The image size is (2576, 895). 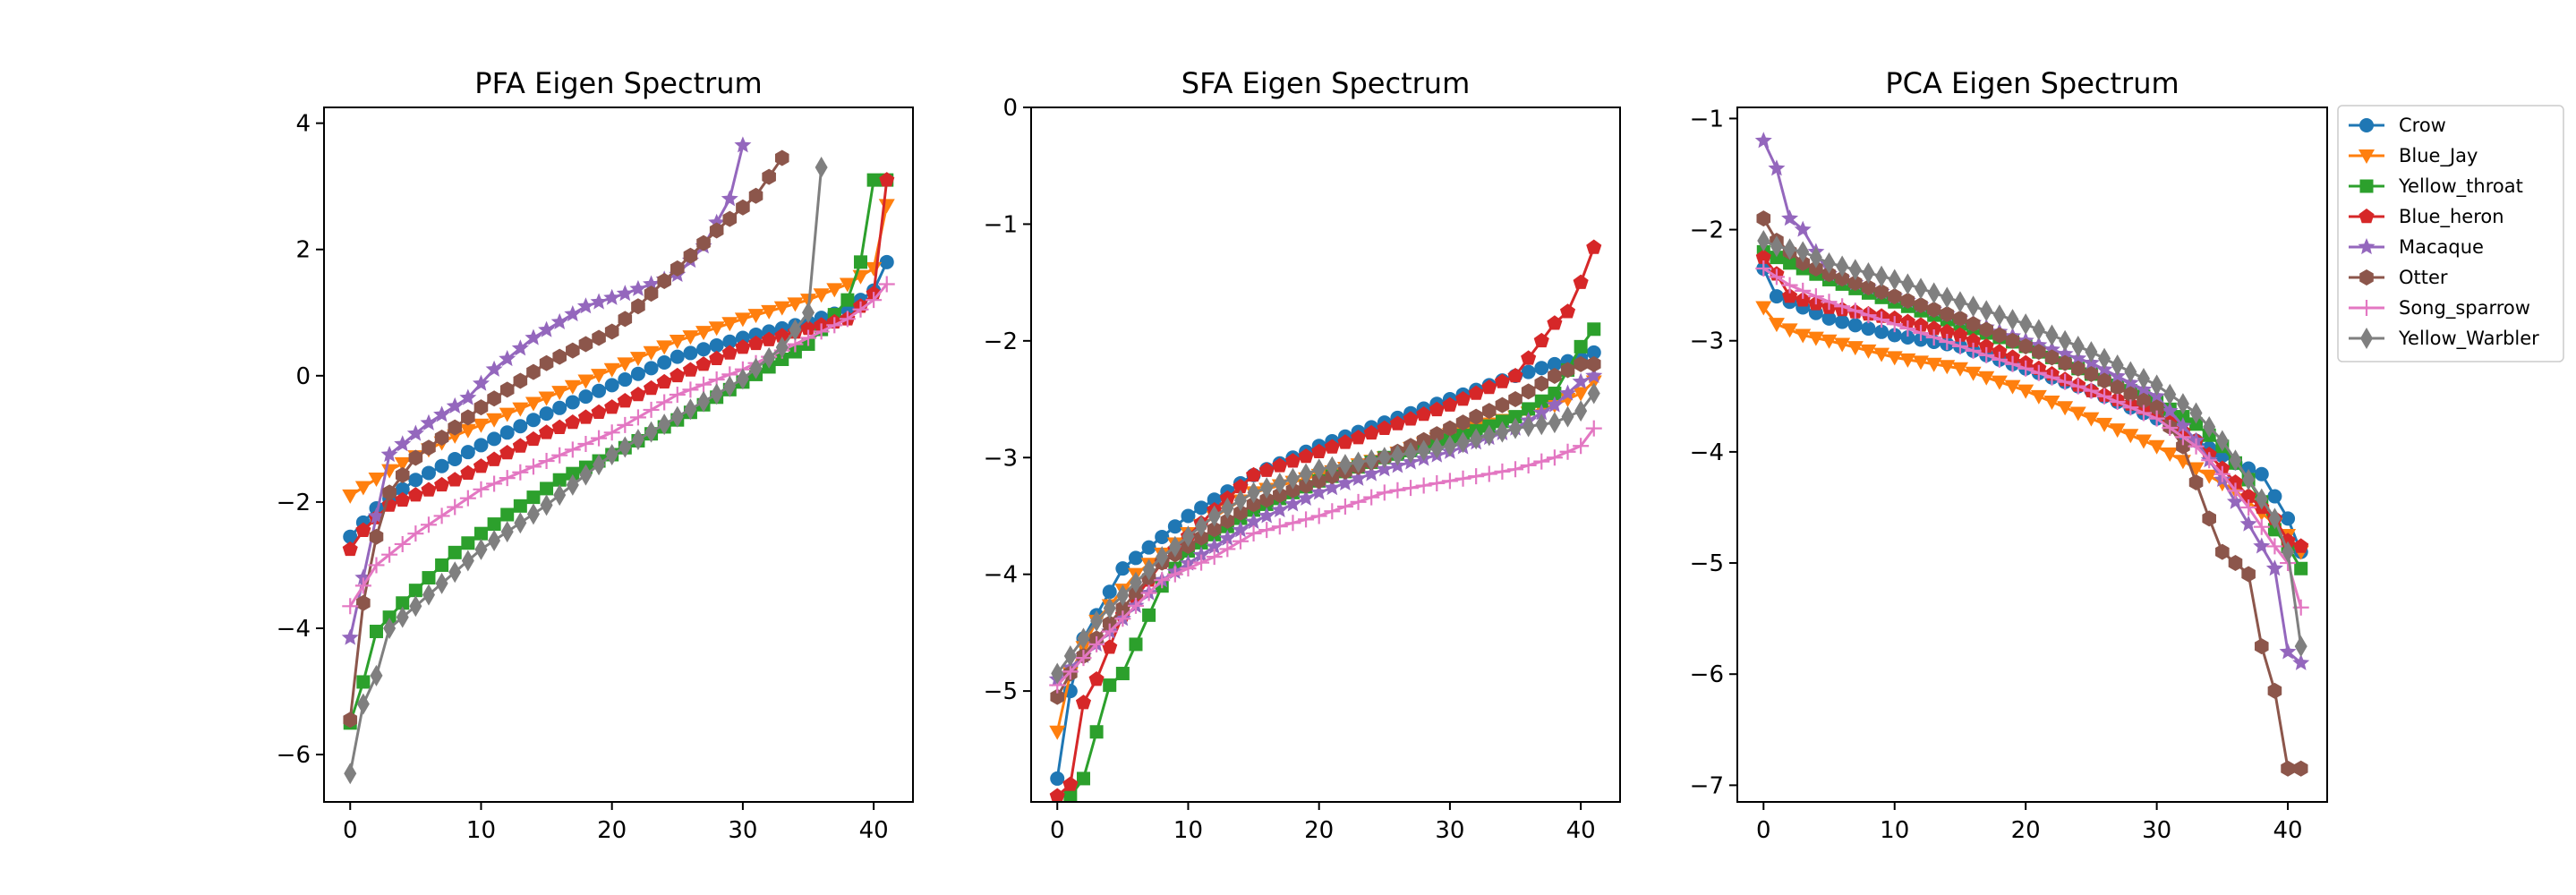 What do you see at coordinates (2413, 156) in the screenshot?
I see `legend-entry-blue-jay: Blue_Jay` at bounding box center [2413, 156].